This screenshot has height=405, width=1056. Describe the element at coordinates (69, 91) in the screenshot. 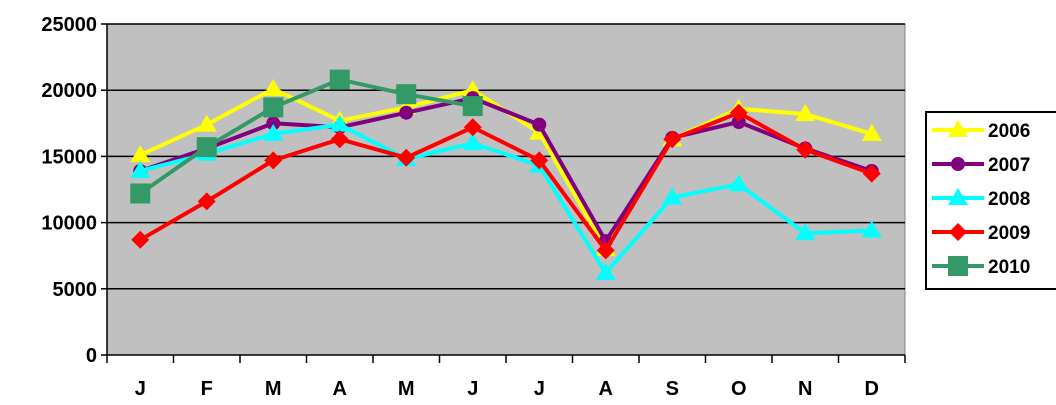

I see `y-tick-label: 20000` at that location.